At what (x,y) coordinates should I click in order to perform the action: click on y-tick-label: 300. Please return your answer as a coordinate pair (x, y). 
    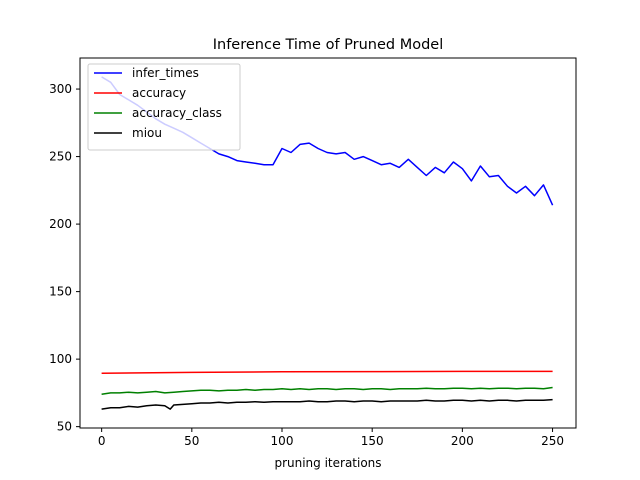
    Looking at the image, I should click on (60, 89).